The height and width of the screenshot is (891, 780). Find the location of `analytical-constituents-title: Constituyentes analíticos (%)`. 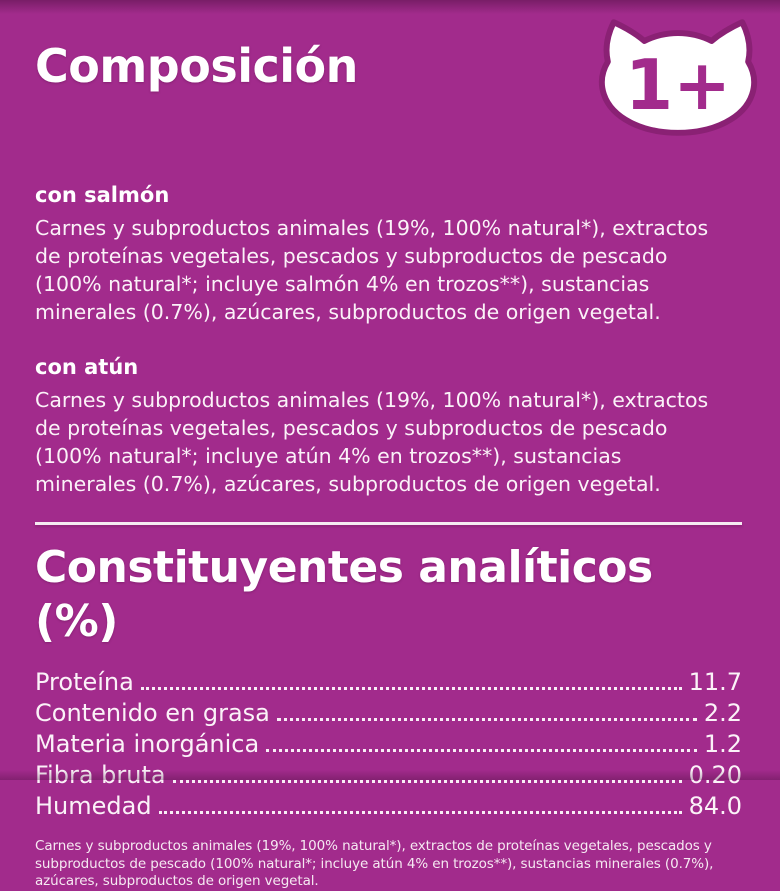

analytical-constituents-title: Constituyentes analíticos (%) is located at coordinates (344, 594).